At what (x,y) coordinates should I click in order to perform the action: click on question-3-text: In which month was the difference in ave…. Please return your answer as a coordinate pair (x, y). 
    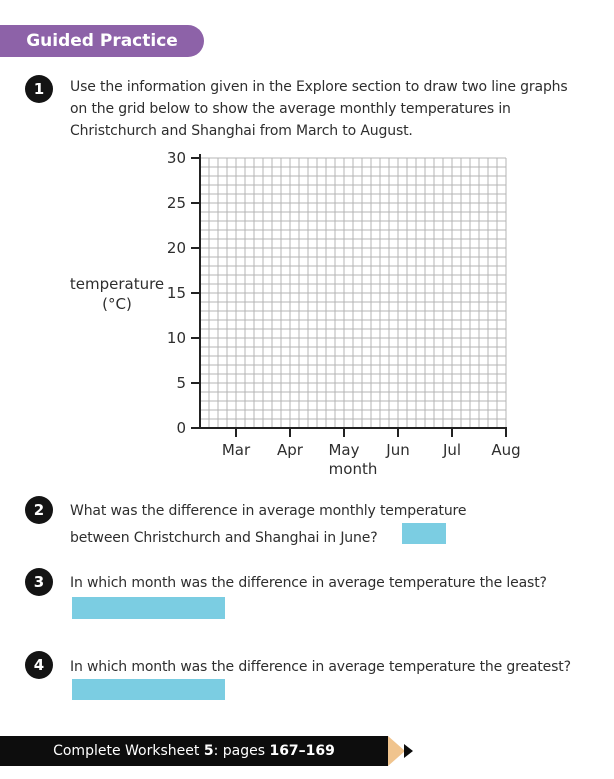
    Looking at the image, I should click on (308, 583).